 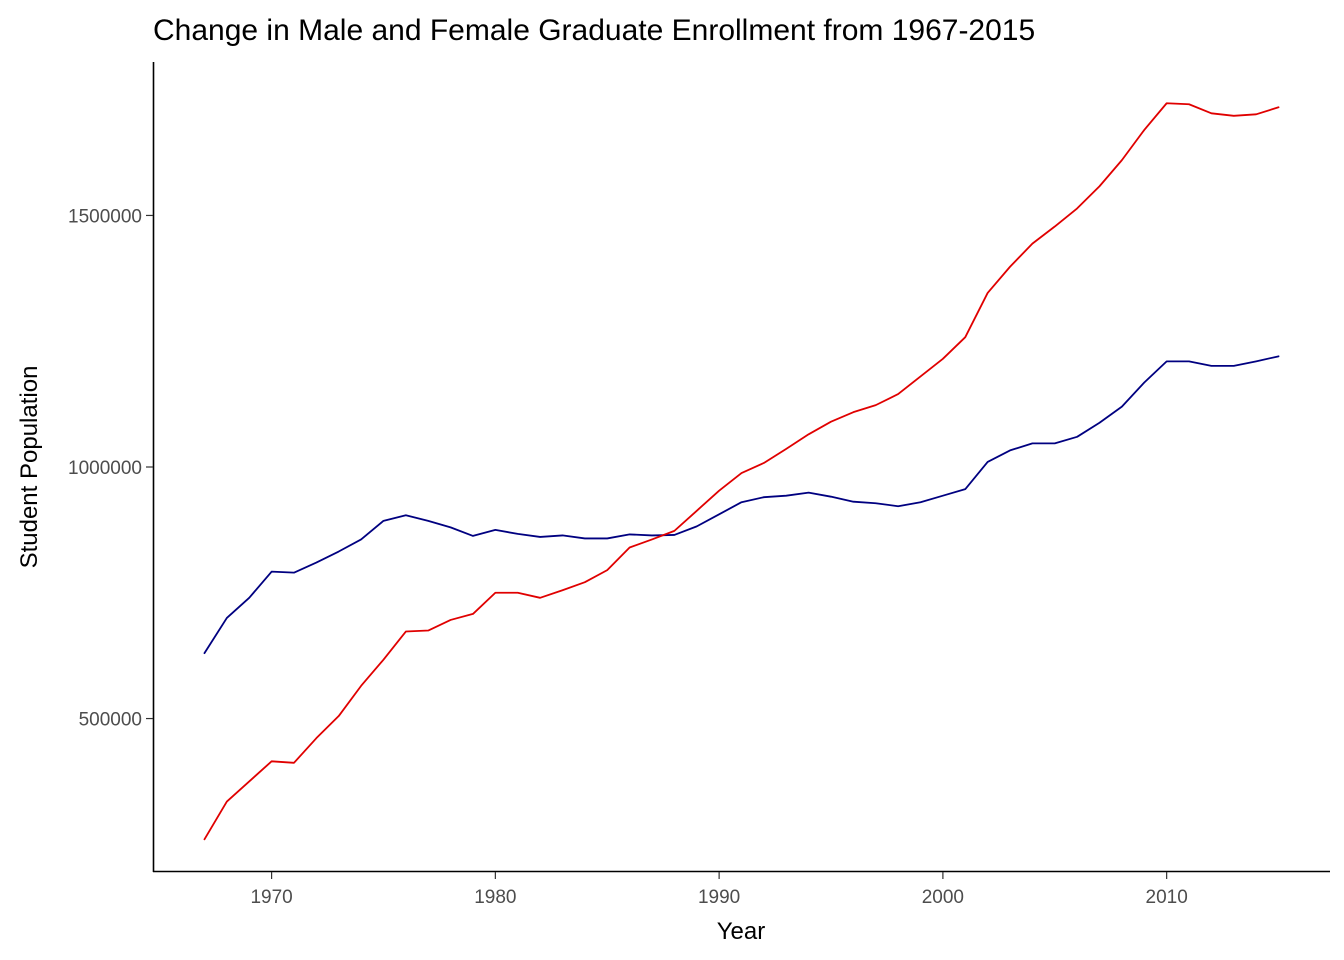 I want to click on x-tick-label: 2000, so click(x=943, y=897).